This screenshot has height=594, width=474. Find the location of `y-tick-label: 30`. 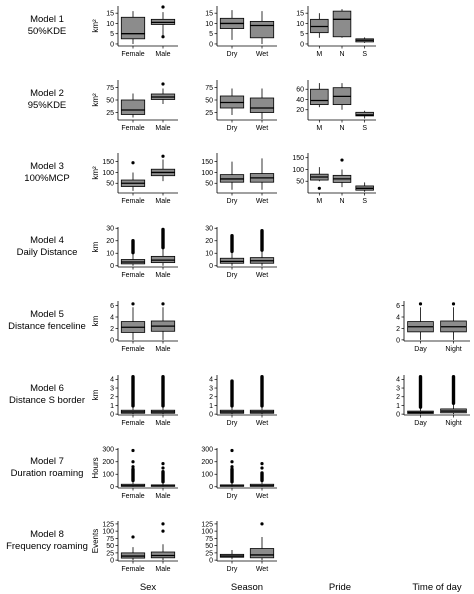

y-tick-label: 30 is located at coordinates (209, 229).